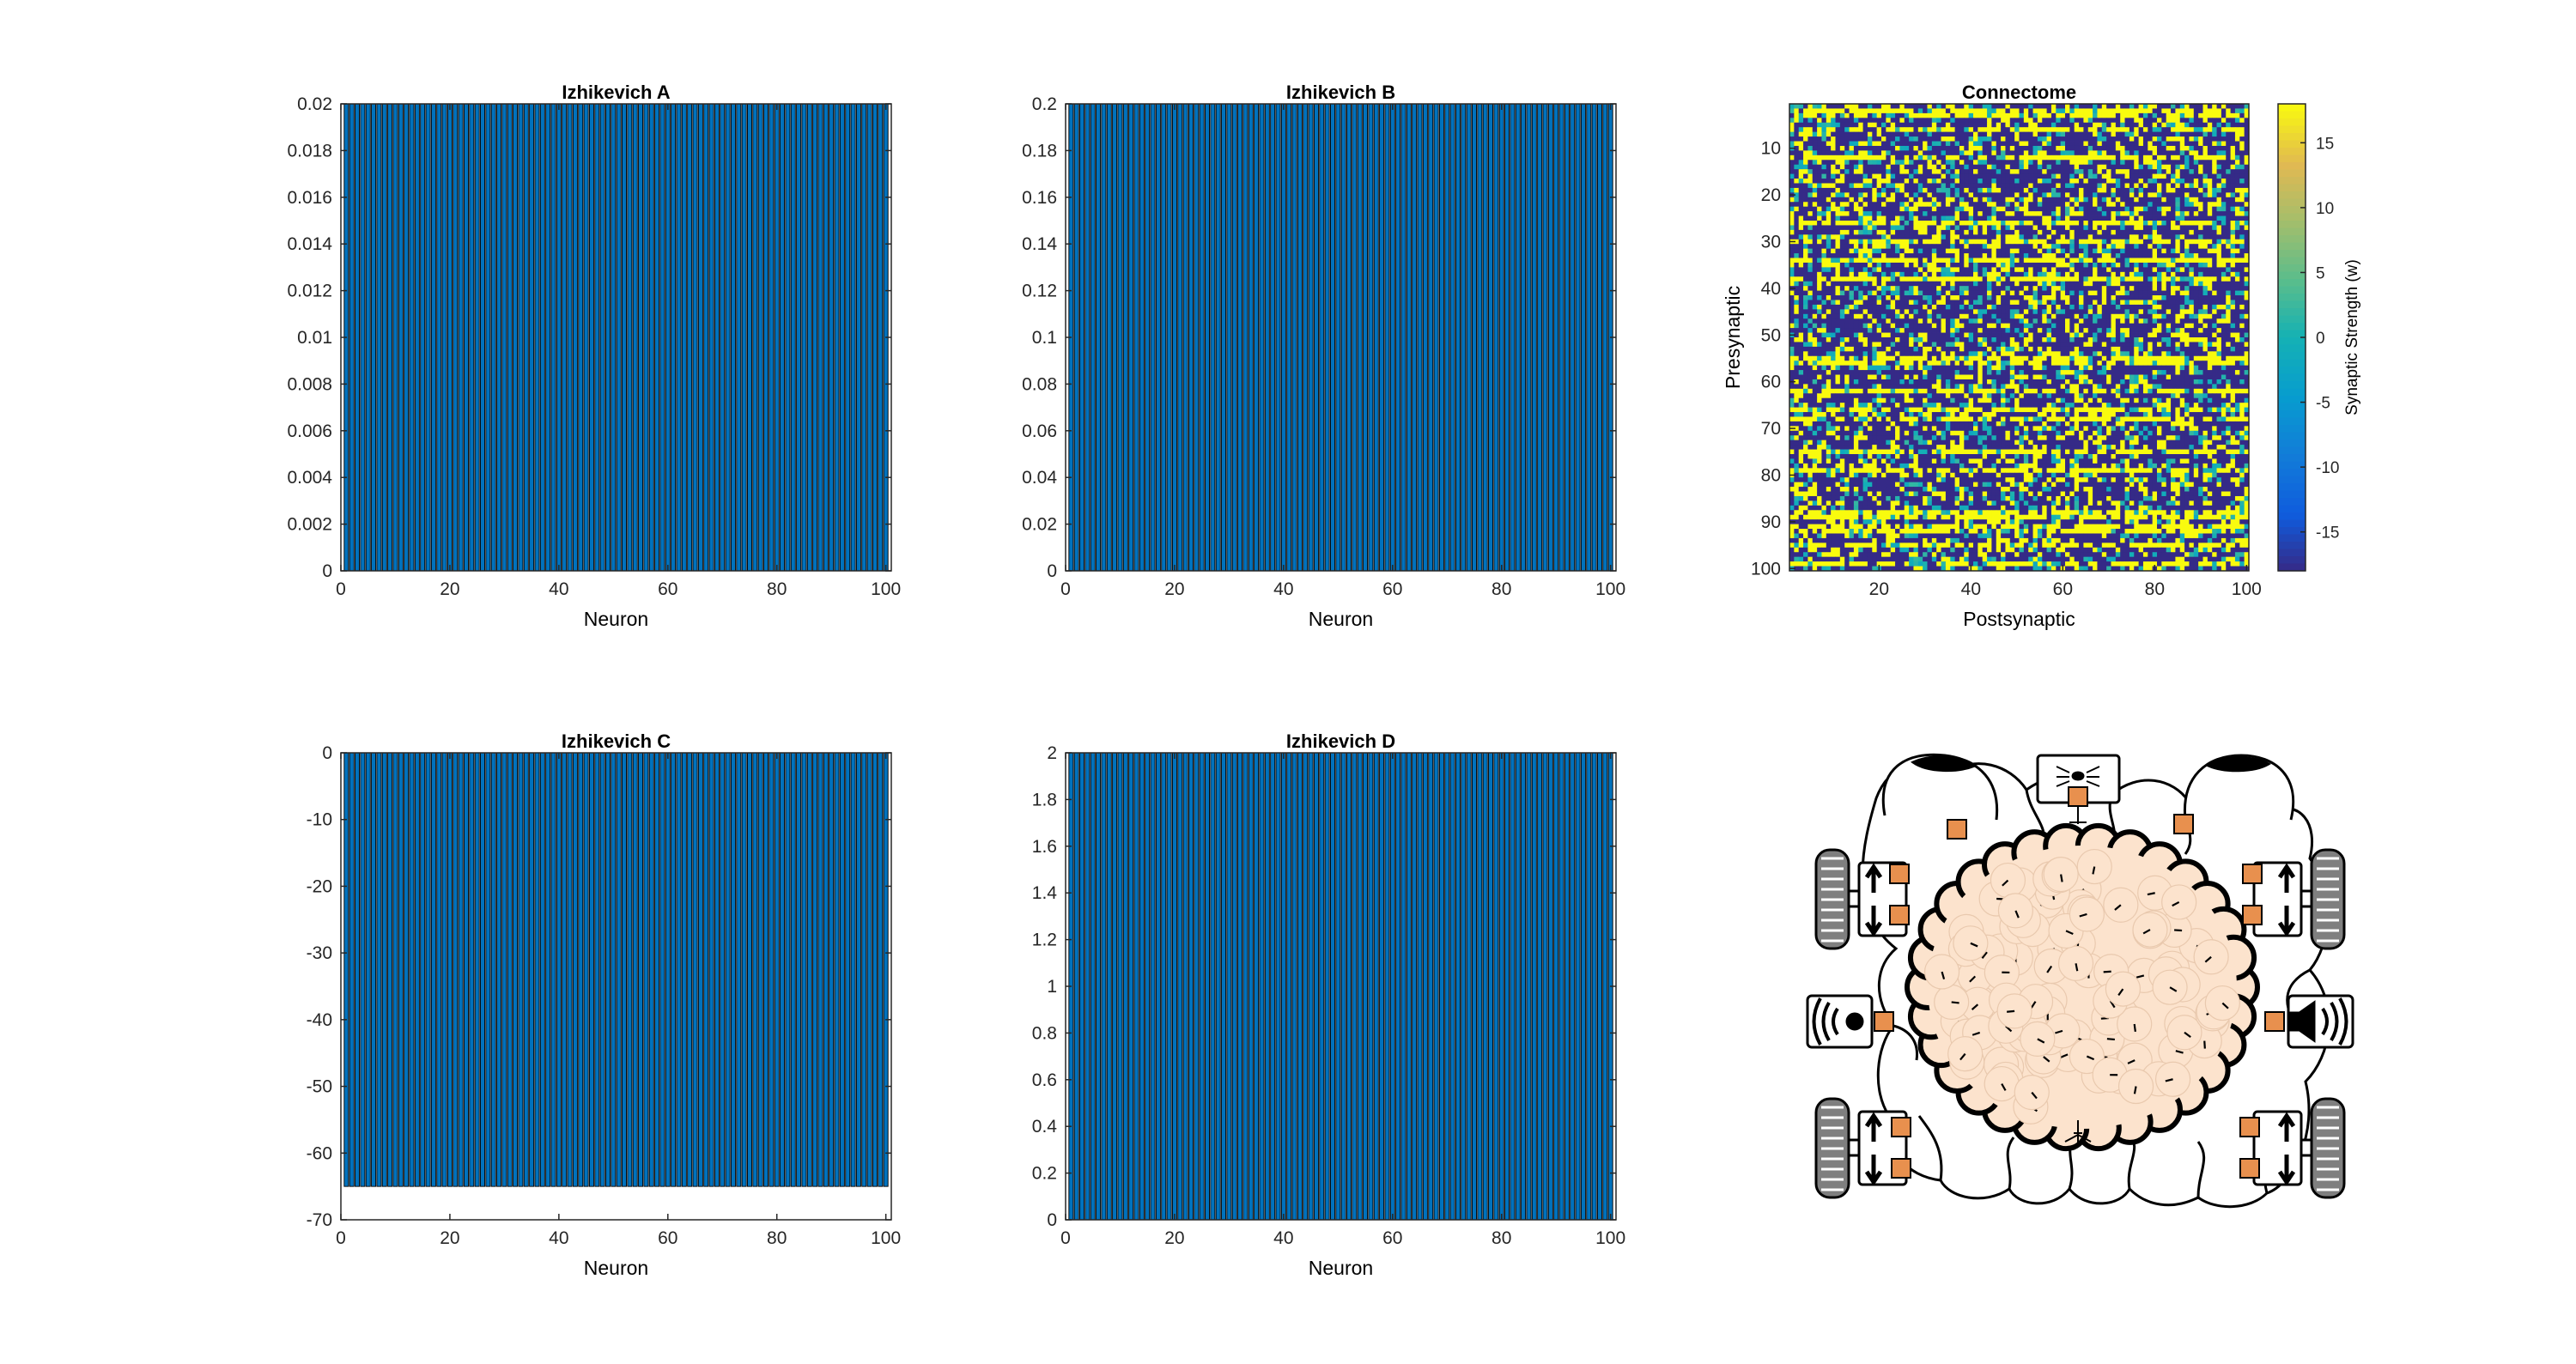  Describe the element at coordinates (616, 741) in the screenshot. I see `chart-title: Izhikevich C` at that location.